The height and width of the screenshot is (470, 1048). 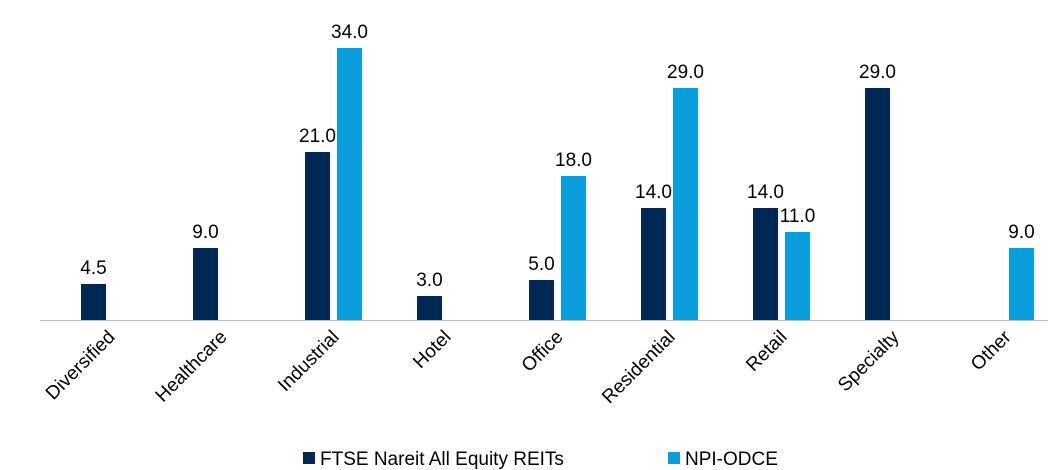 I want to click on legend-label: NPI-ODCE, so click(x=731, y=459).